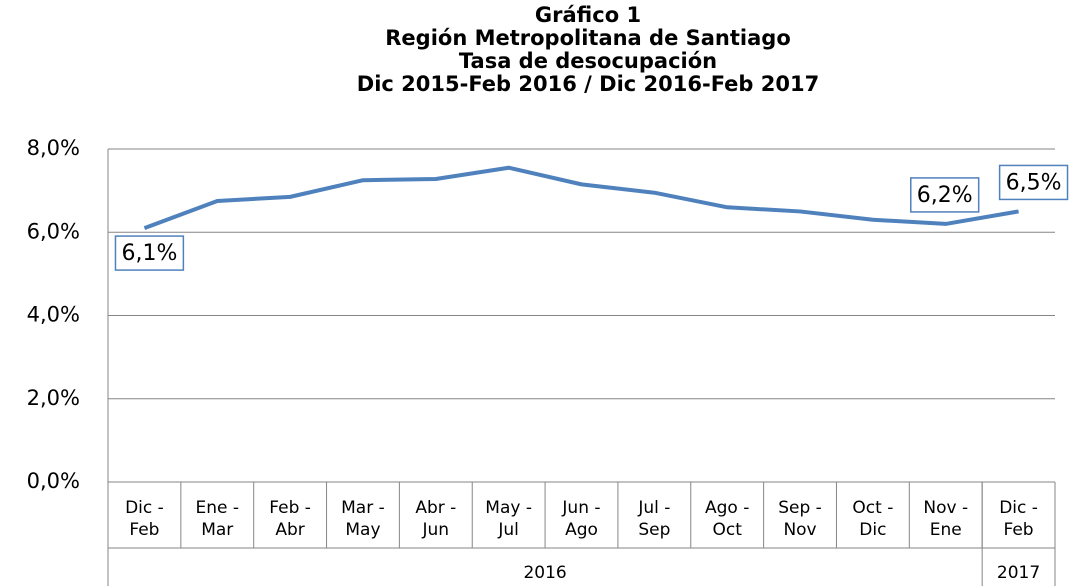  What do you see at coordinates (1018, 573) in the screenshot?
I see `year-label: 2017` at bounding box center [1018, 573].